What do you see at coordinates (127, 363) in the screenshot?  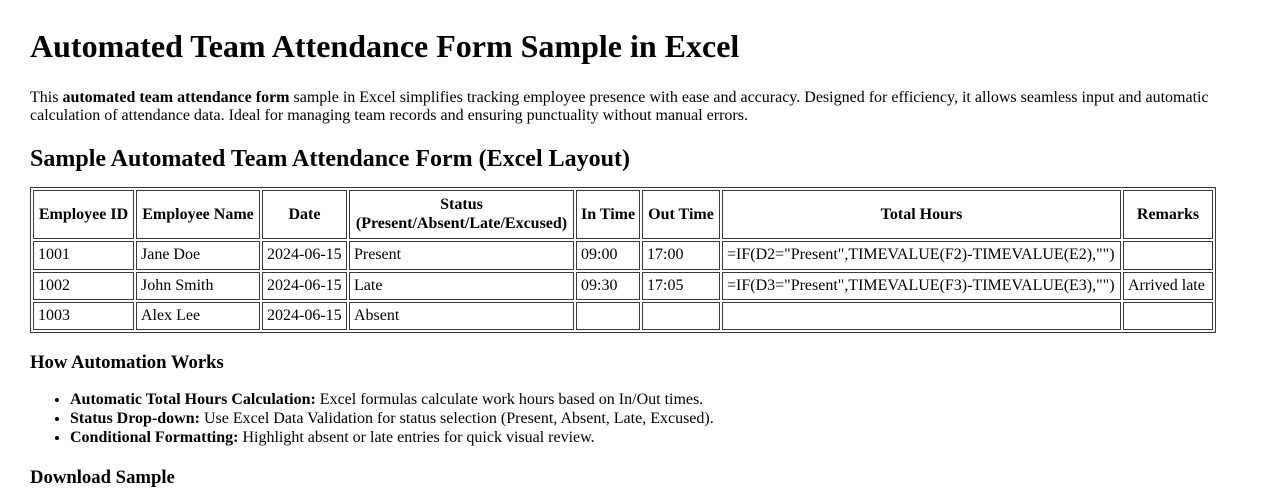 I see `automation-heading: How Automation Works` at bounding box center [127, 363].